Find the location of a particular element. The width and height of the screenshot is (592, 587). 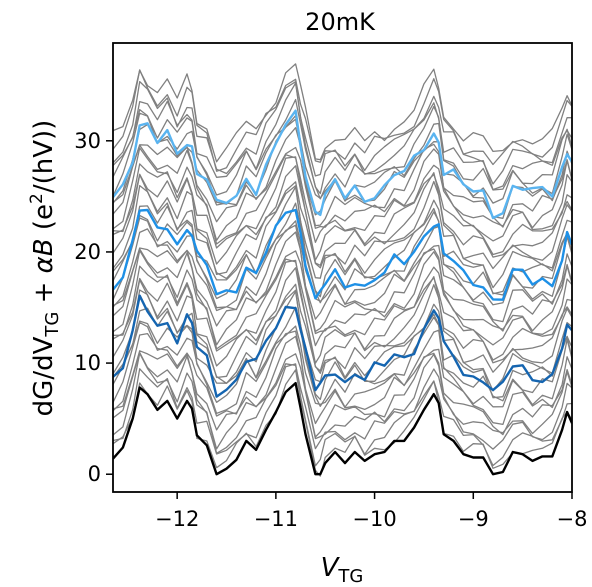

x-tick-label: −12 is located at coordinates (177, 519).